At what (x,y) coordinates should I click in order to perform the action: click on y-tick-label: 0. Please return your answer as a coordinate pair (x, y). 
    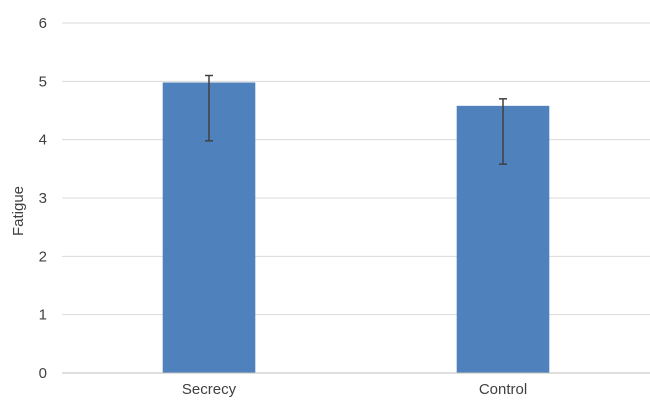
    Looking at the image, I should click on (43, 373).